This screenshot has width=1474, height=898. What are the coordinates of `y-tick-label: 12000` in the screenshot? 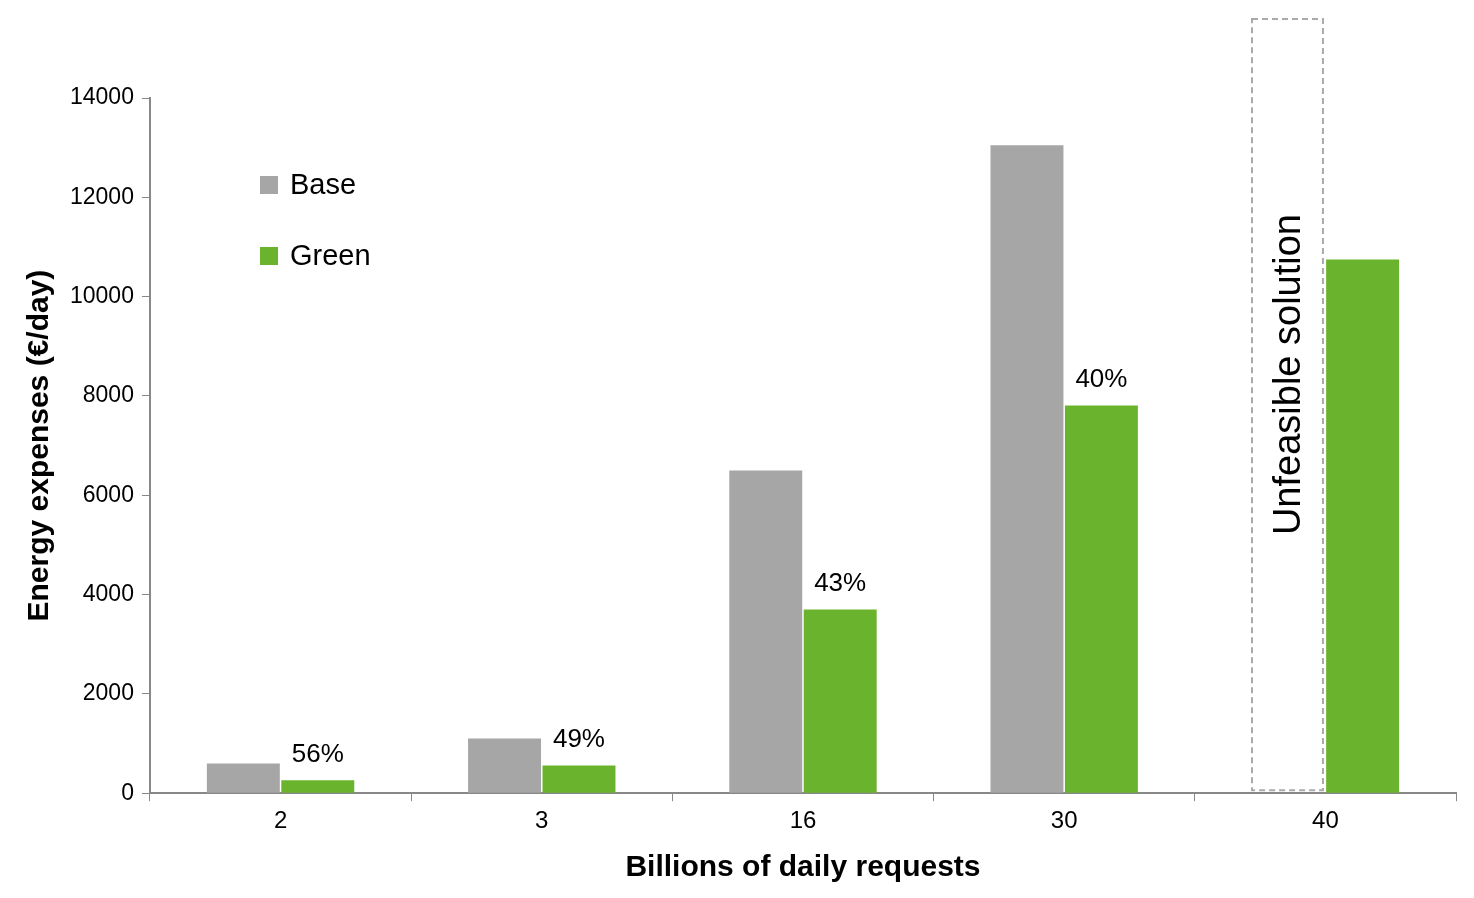 It's located at (101, 195).